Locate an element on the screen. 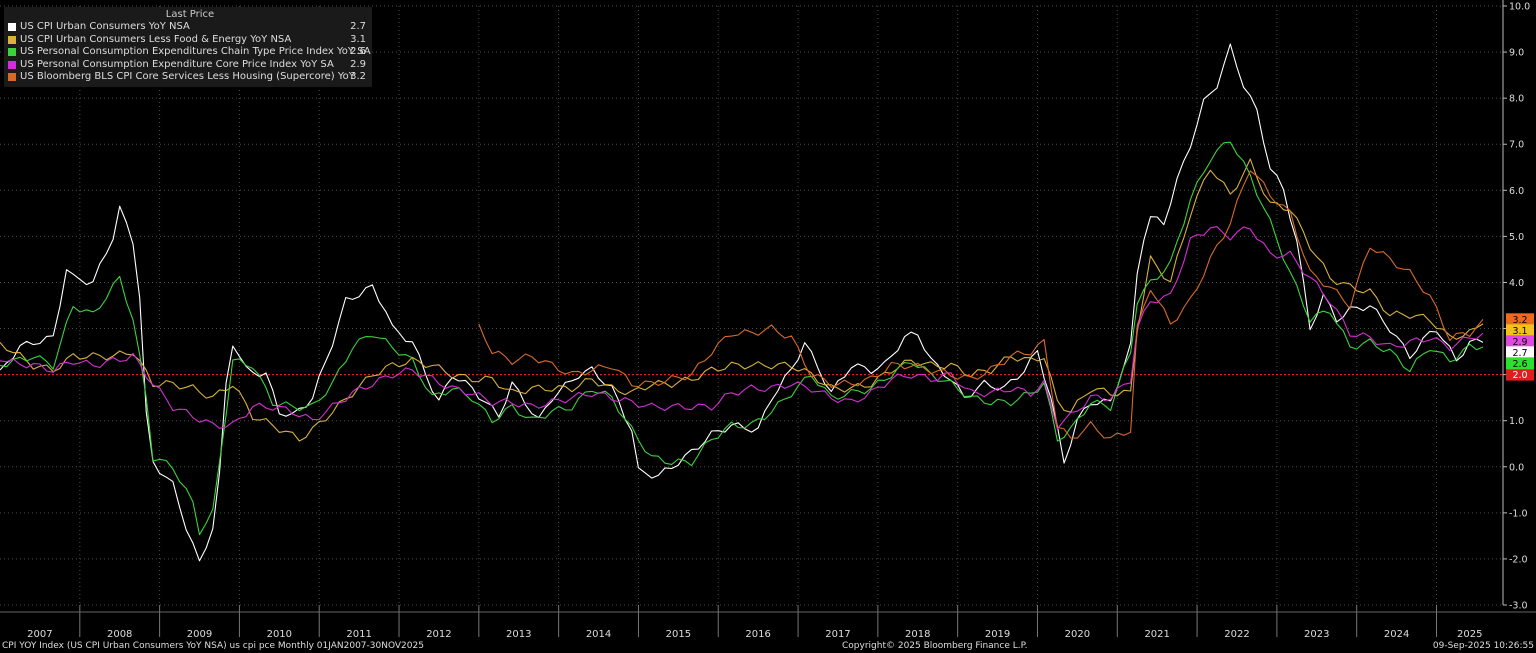 The width and height of the screenshot is (1536, 653). last-value-label: 3.1 is located at coordinates (1519, 331).